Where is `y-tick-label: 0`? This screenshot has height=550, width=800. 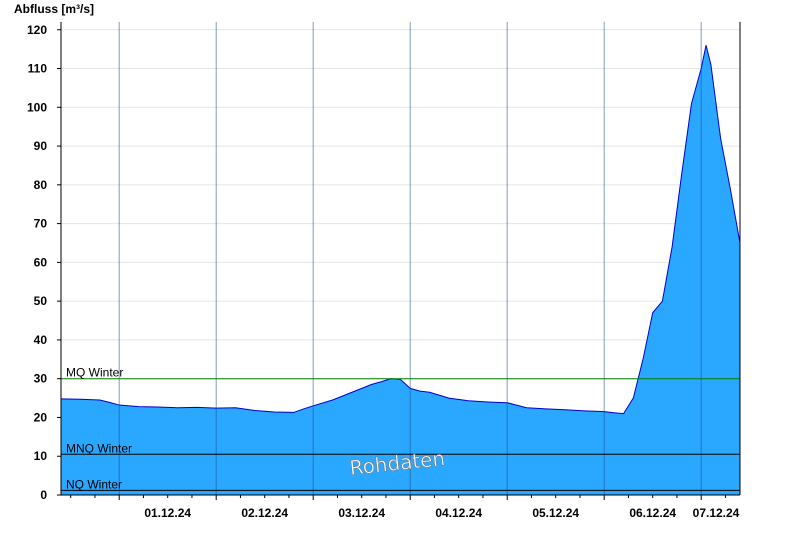
y-tick-label: 0 is located at coordinates (43, 495).